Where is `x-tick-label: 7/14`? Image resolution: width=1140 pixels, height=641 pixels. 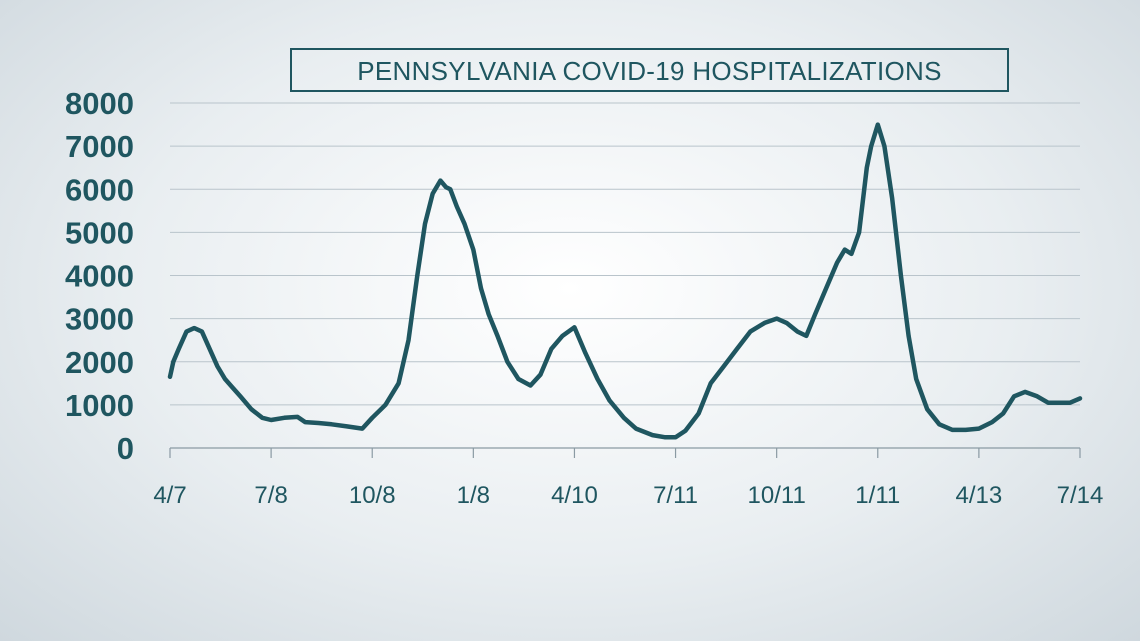
x-tick-label: 7/14 is located at coordinates (1080, 495).